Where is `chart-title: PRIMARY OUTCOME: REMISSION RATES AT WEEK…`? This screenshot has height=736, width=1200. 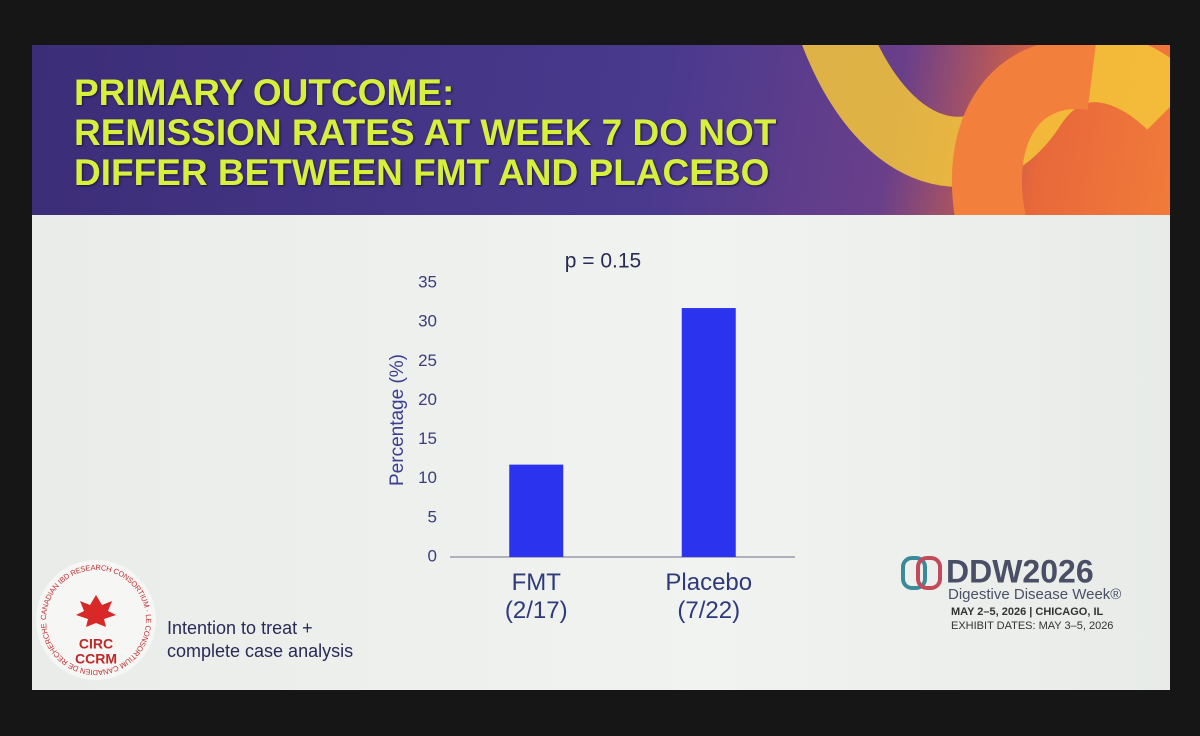 chart-title: PRIMARY OUTCOME: REMISSION RATES AT WEEK… is located at coordinates (425, 132).